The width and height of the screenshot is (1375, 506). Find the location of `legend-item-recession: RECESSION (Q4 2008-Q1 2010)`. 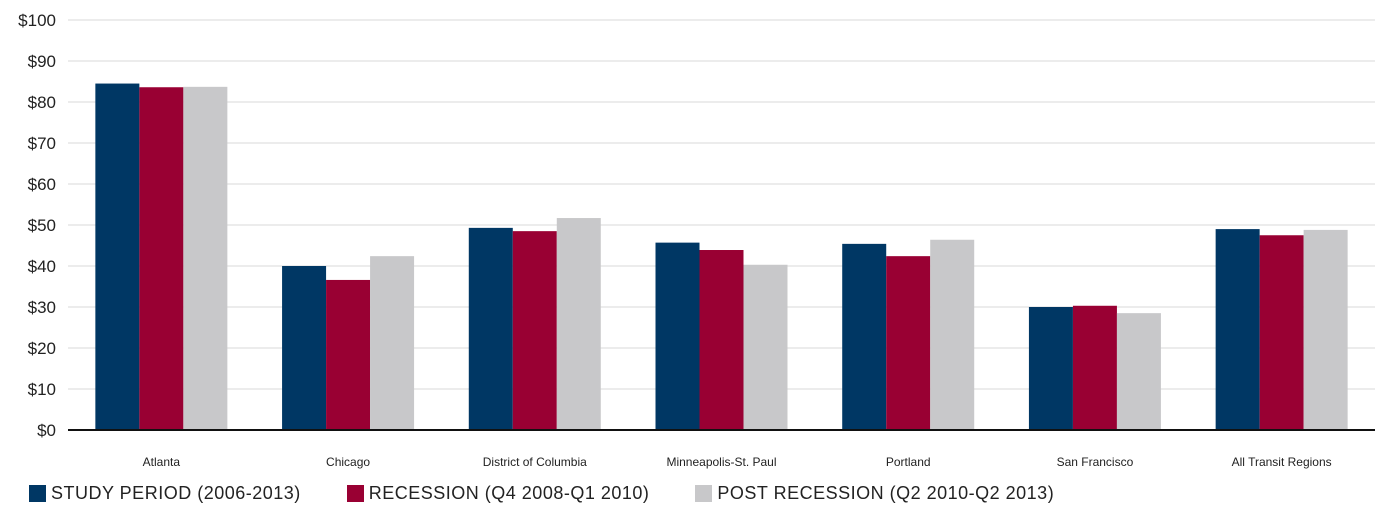

legend-item-recession: RECESSION (Q4 2008-Q1 2010) is located at coordinates (498, 493).